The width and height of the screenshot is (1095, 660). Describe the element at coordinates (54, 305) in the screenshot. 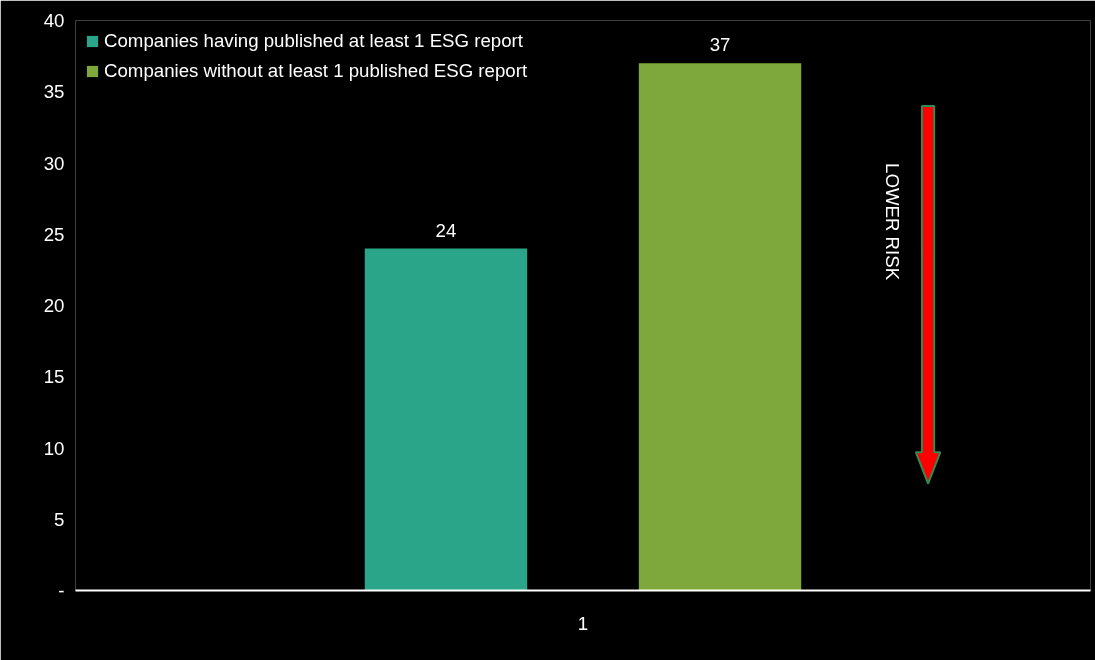

I see `y-tick-label: 20` at that location.